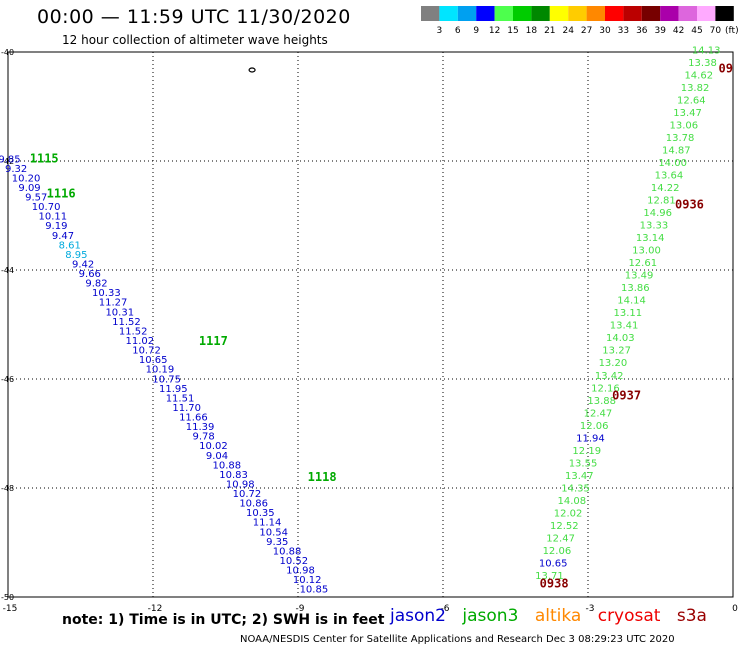 This screenshot has height=650, width=740. I want to click on swh-value: 10.02, so click(213, 446).